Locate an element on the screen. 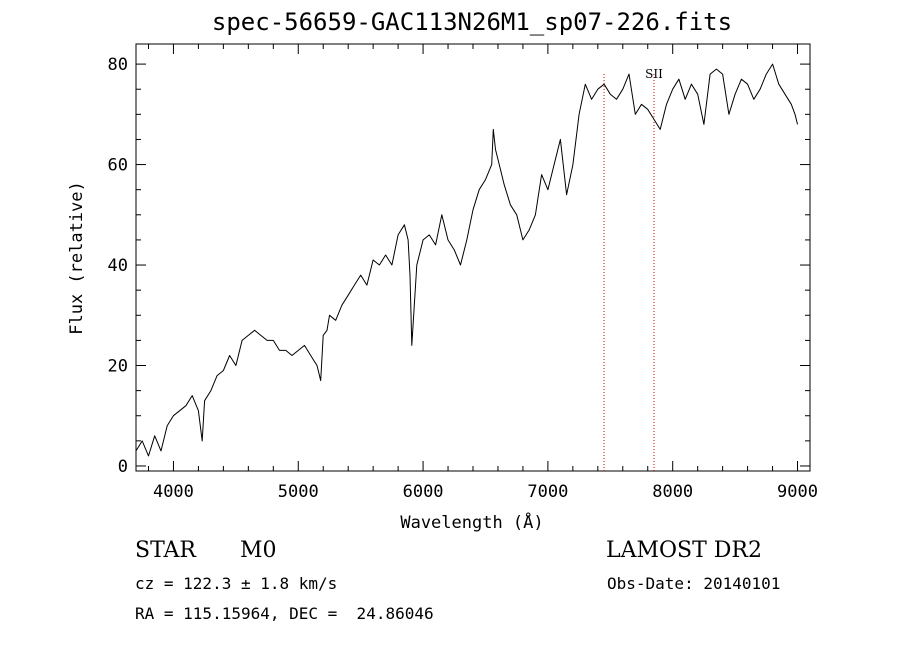  y-tick-label: 40 is located at coordinates (118, 266).